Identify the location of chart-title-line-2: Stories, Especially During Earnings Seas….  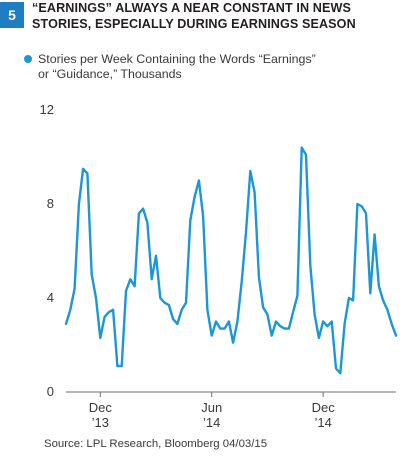
(194, 23).